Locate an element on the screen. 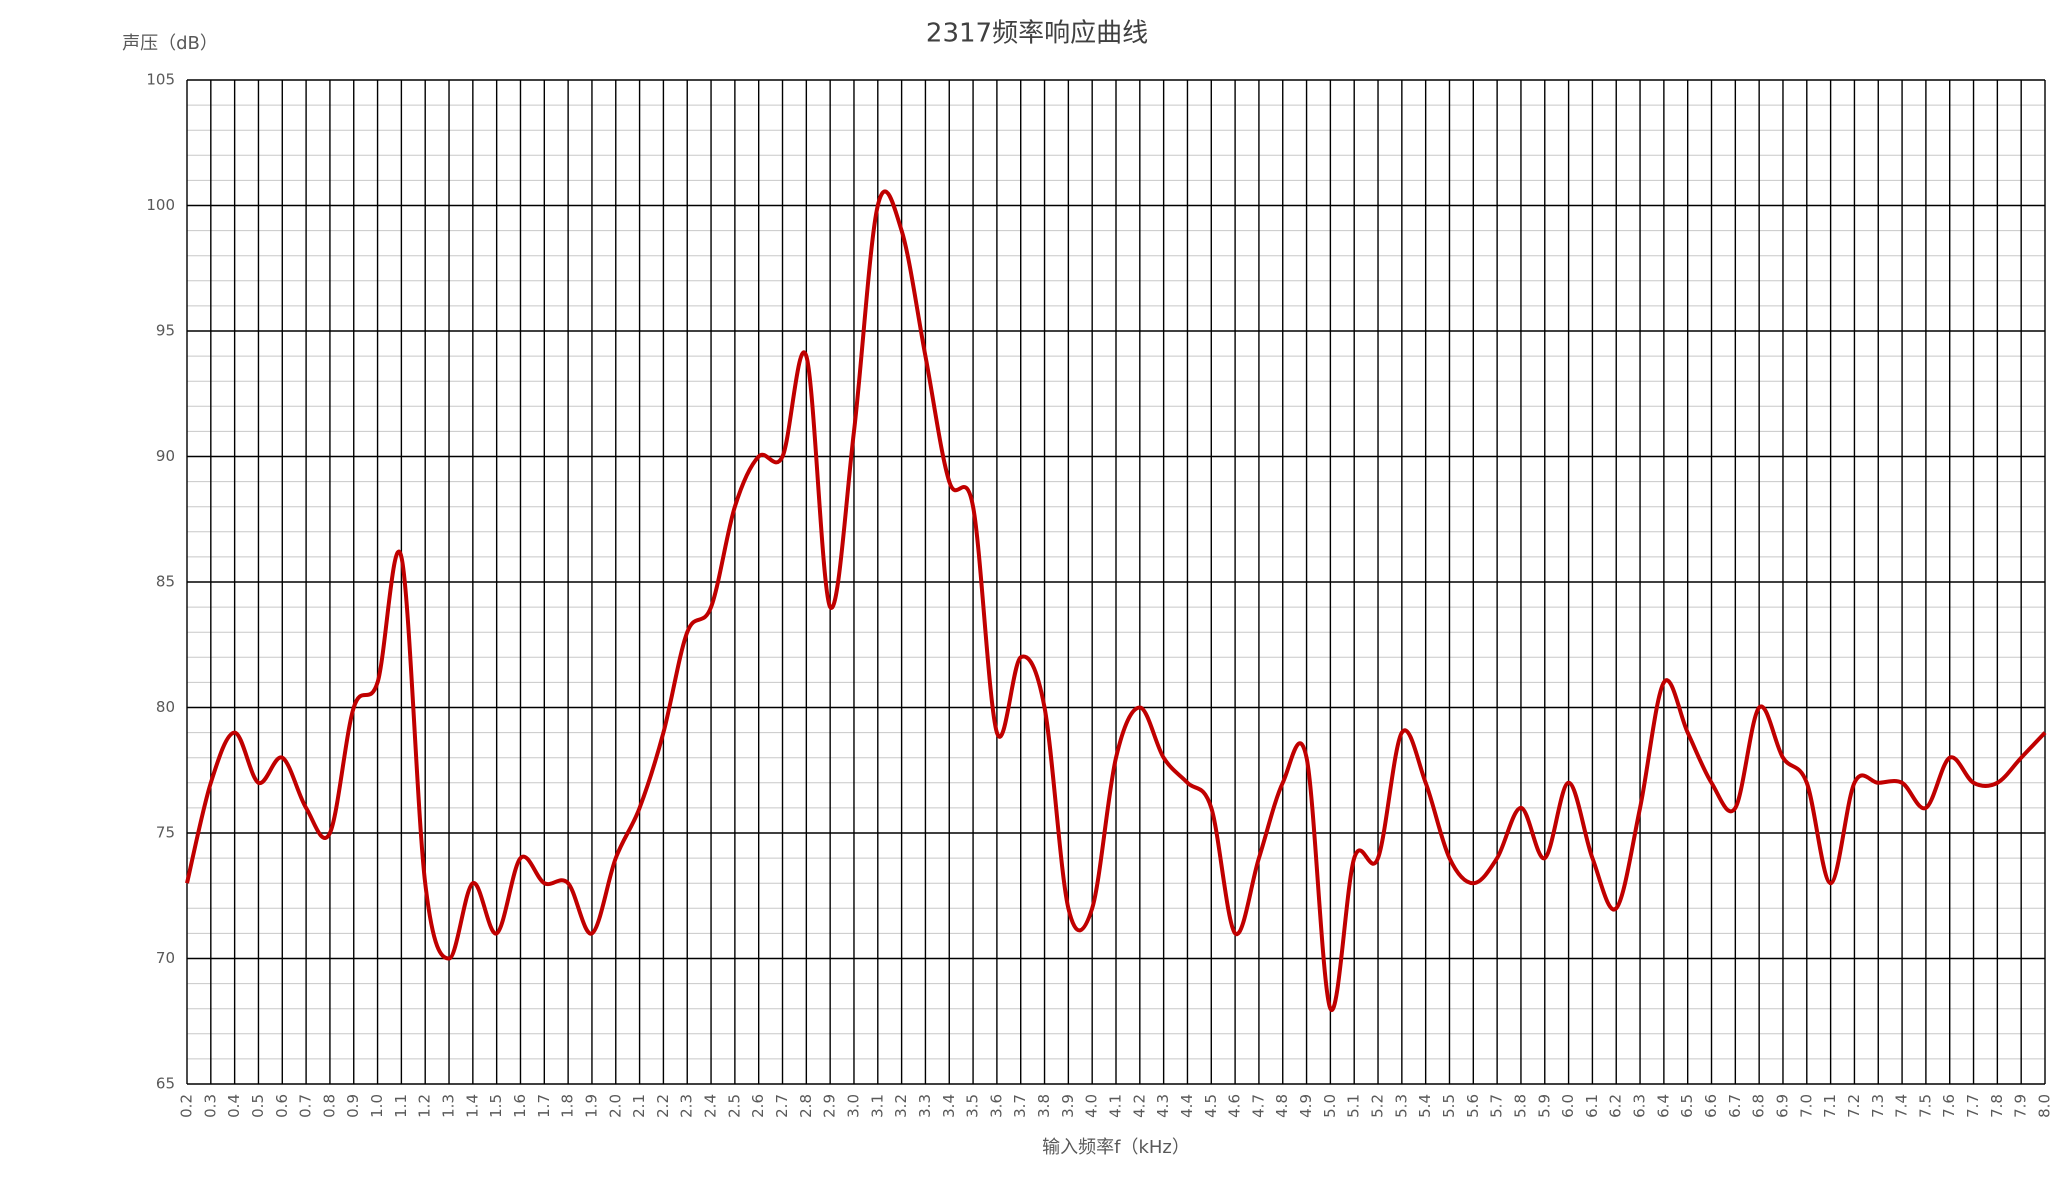 Image resolution: width=2067 pixels, height=1182 pixels. x-tick-label: 6.9 is located at coordinates (1782, 1106).